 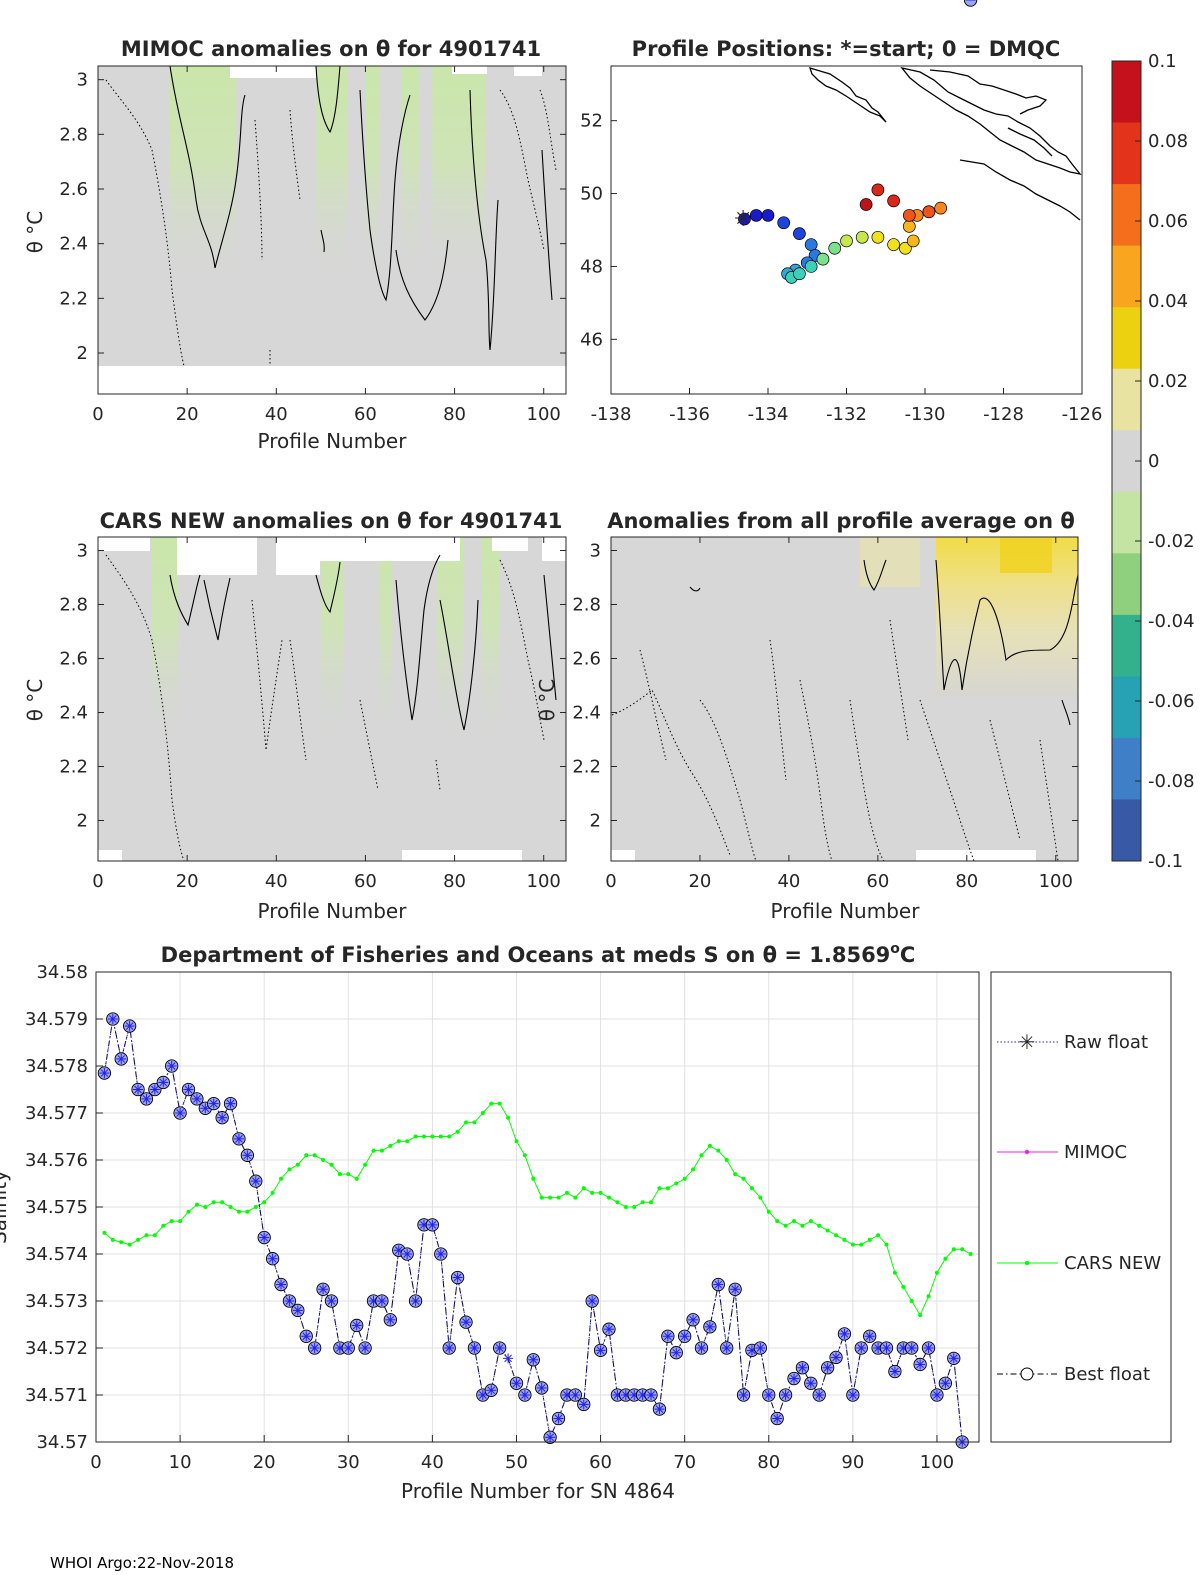 I want to click on track-markers, so click(x=843, y=233).